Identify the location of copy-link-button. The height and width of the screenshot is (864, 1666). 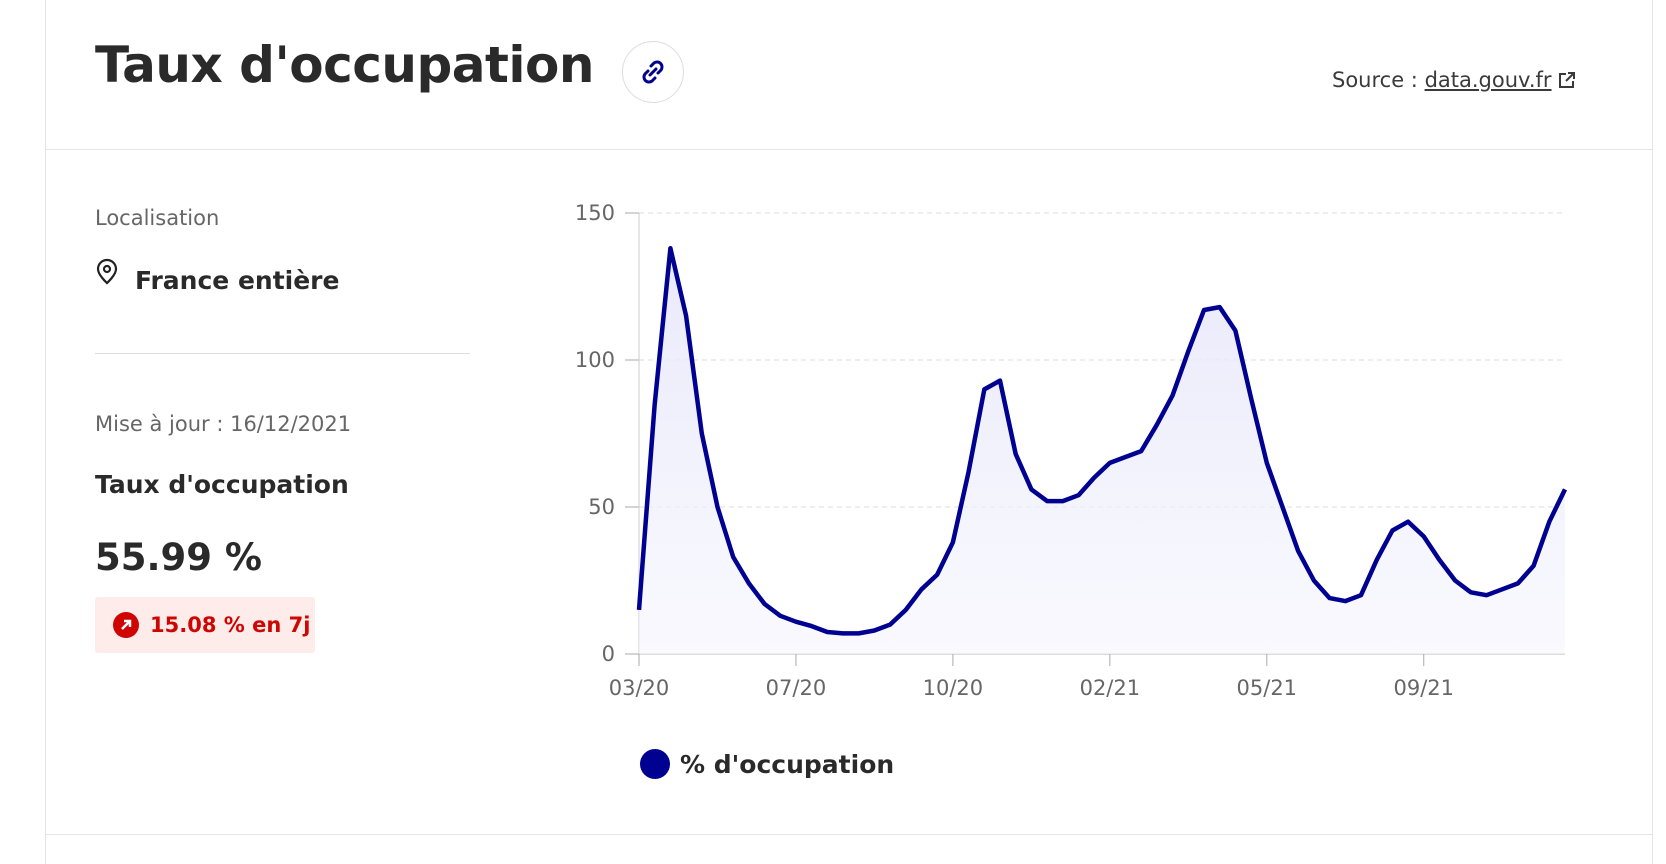
(653, 72).